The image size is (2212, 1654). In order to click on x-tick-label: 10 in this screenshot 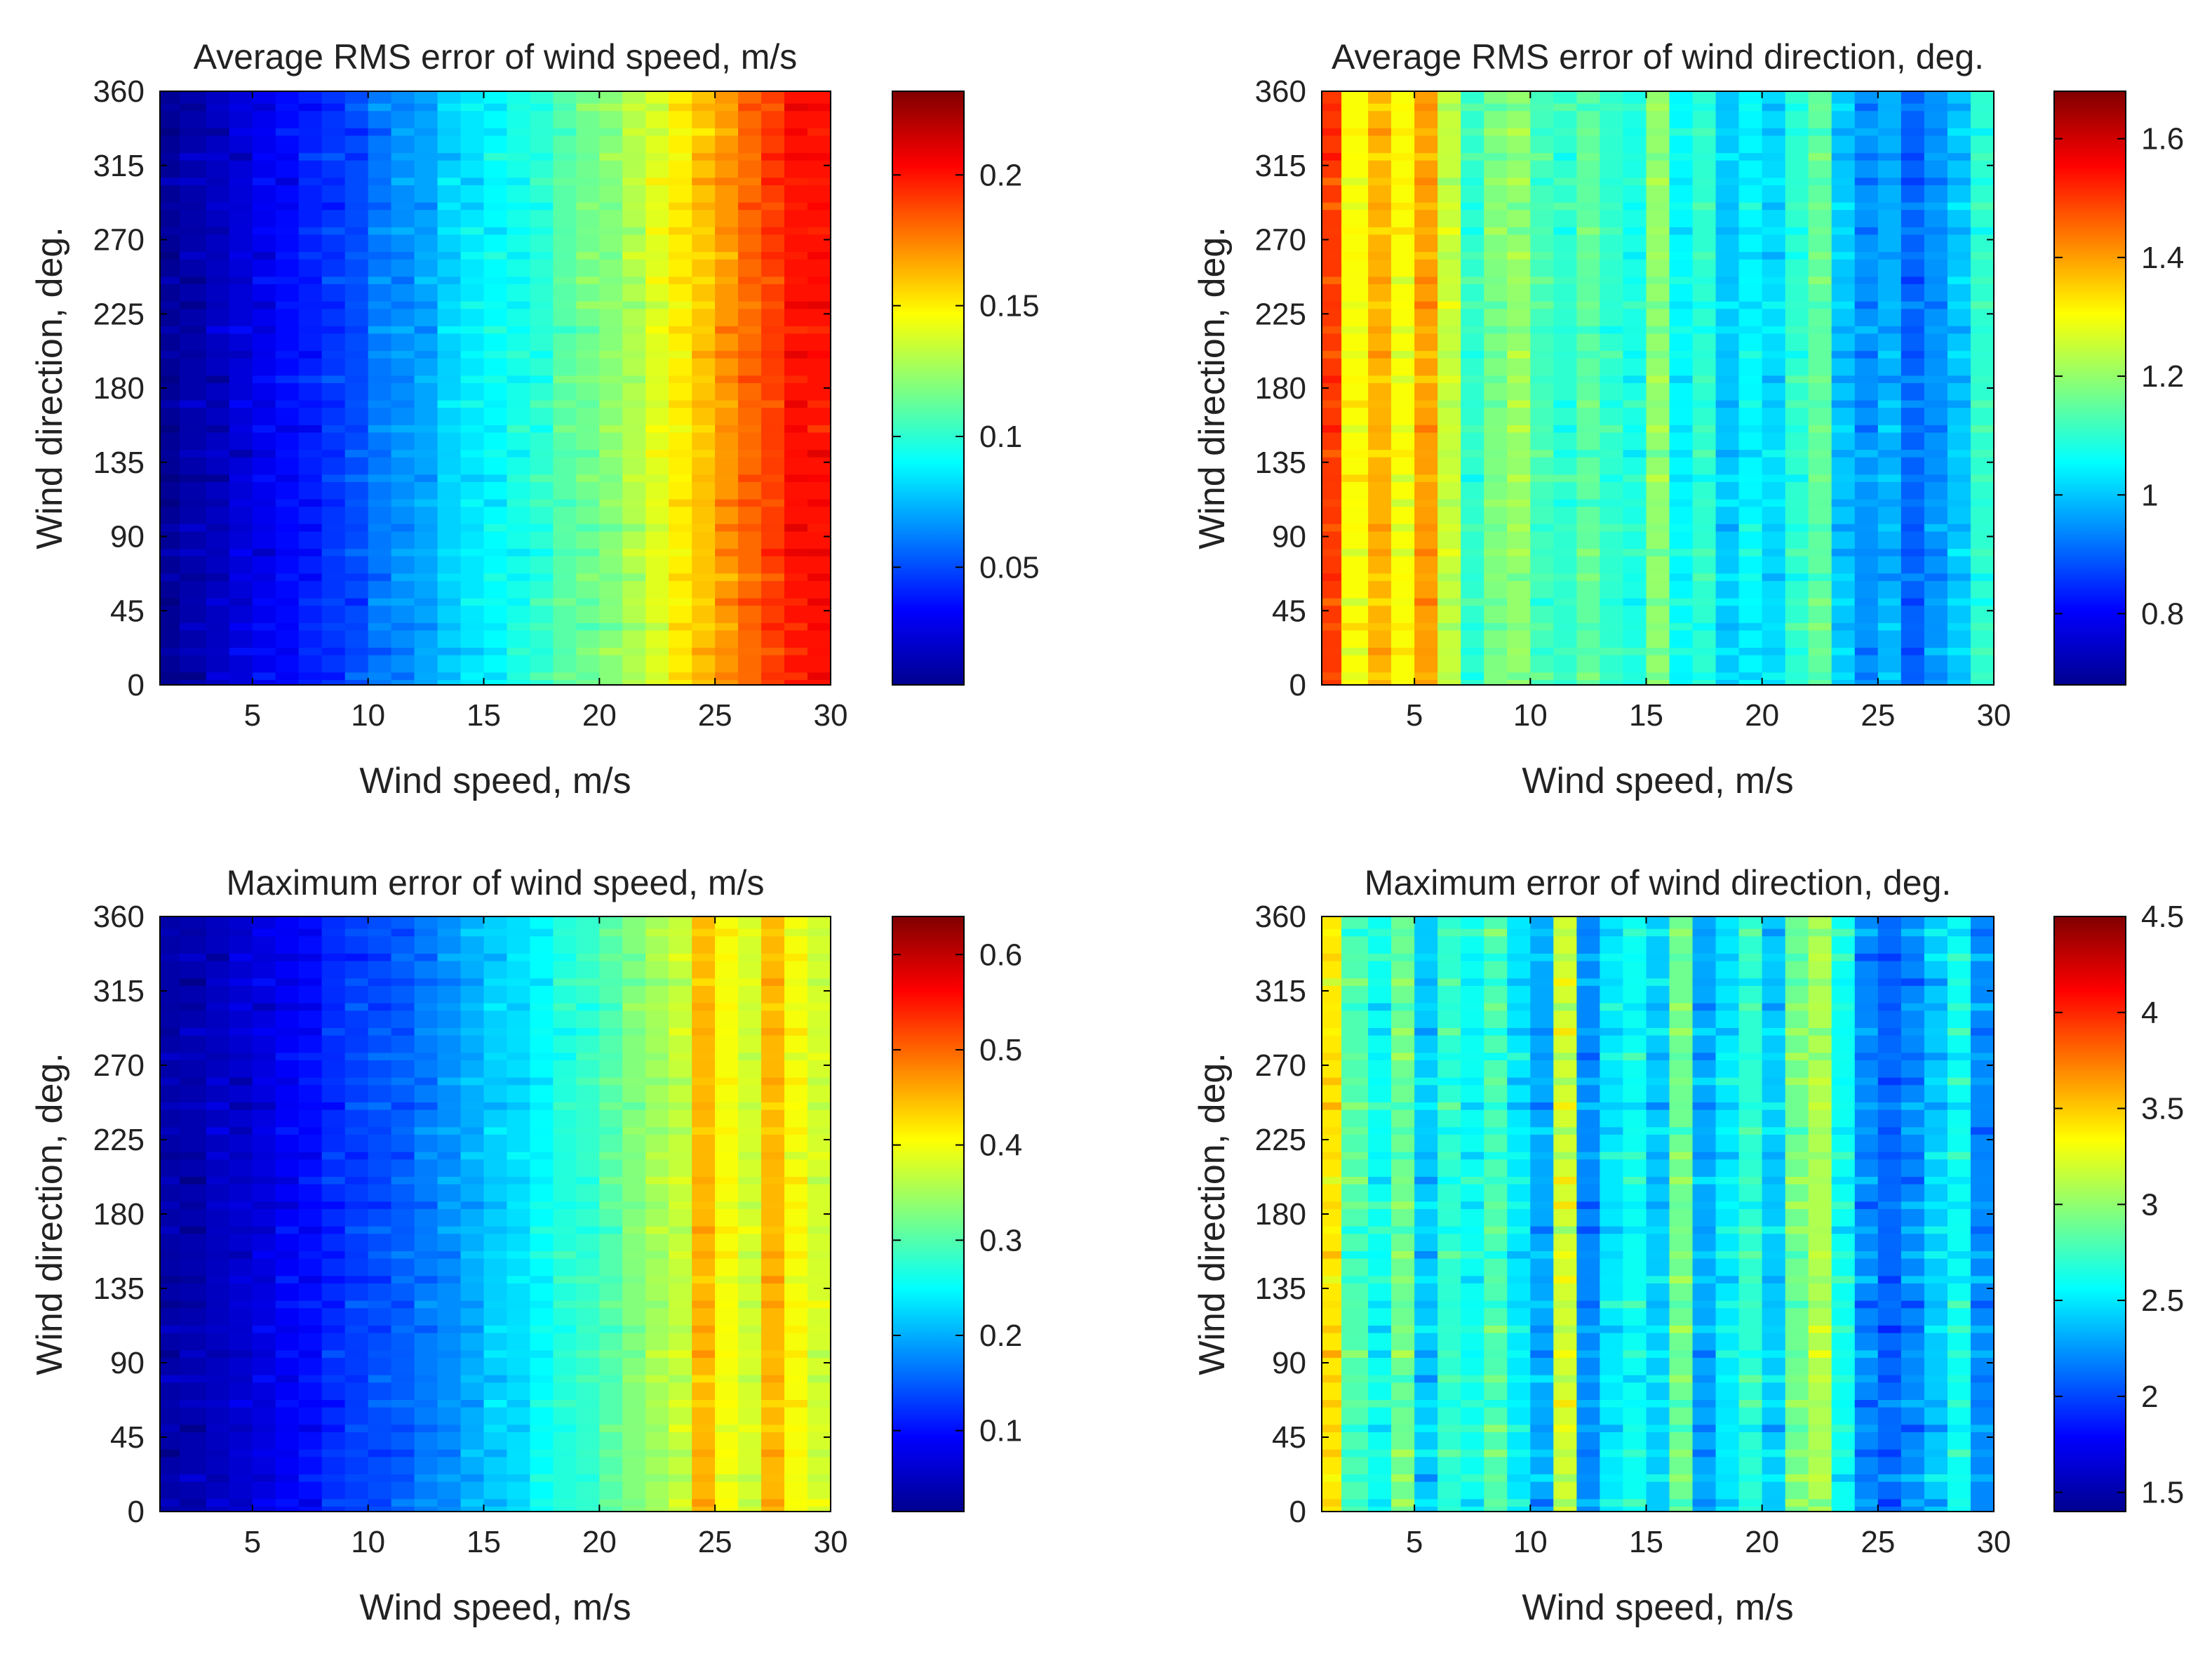, I will do `click(368, 715)`.